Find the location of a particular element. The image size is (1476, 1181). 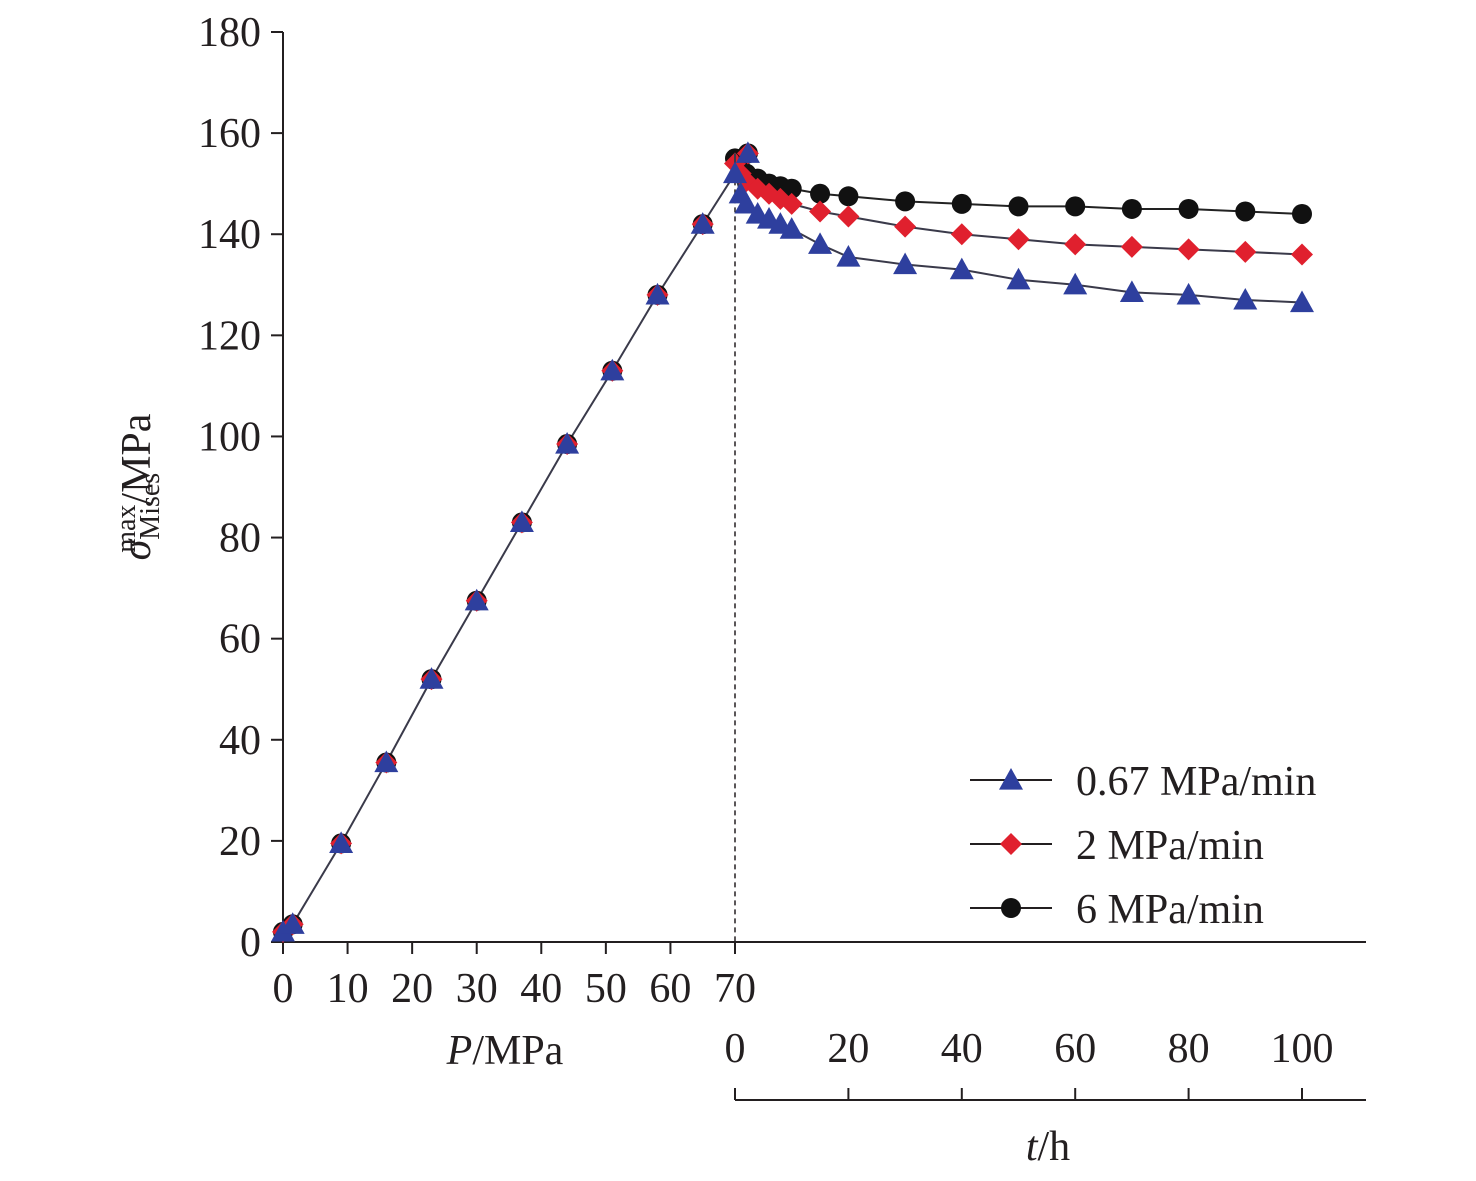

legend-label: 0.67 MPa/min is located at coordinates (1196, 782).